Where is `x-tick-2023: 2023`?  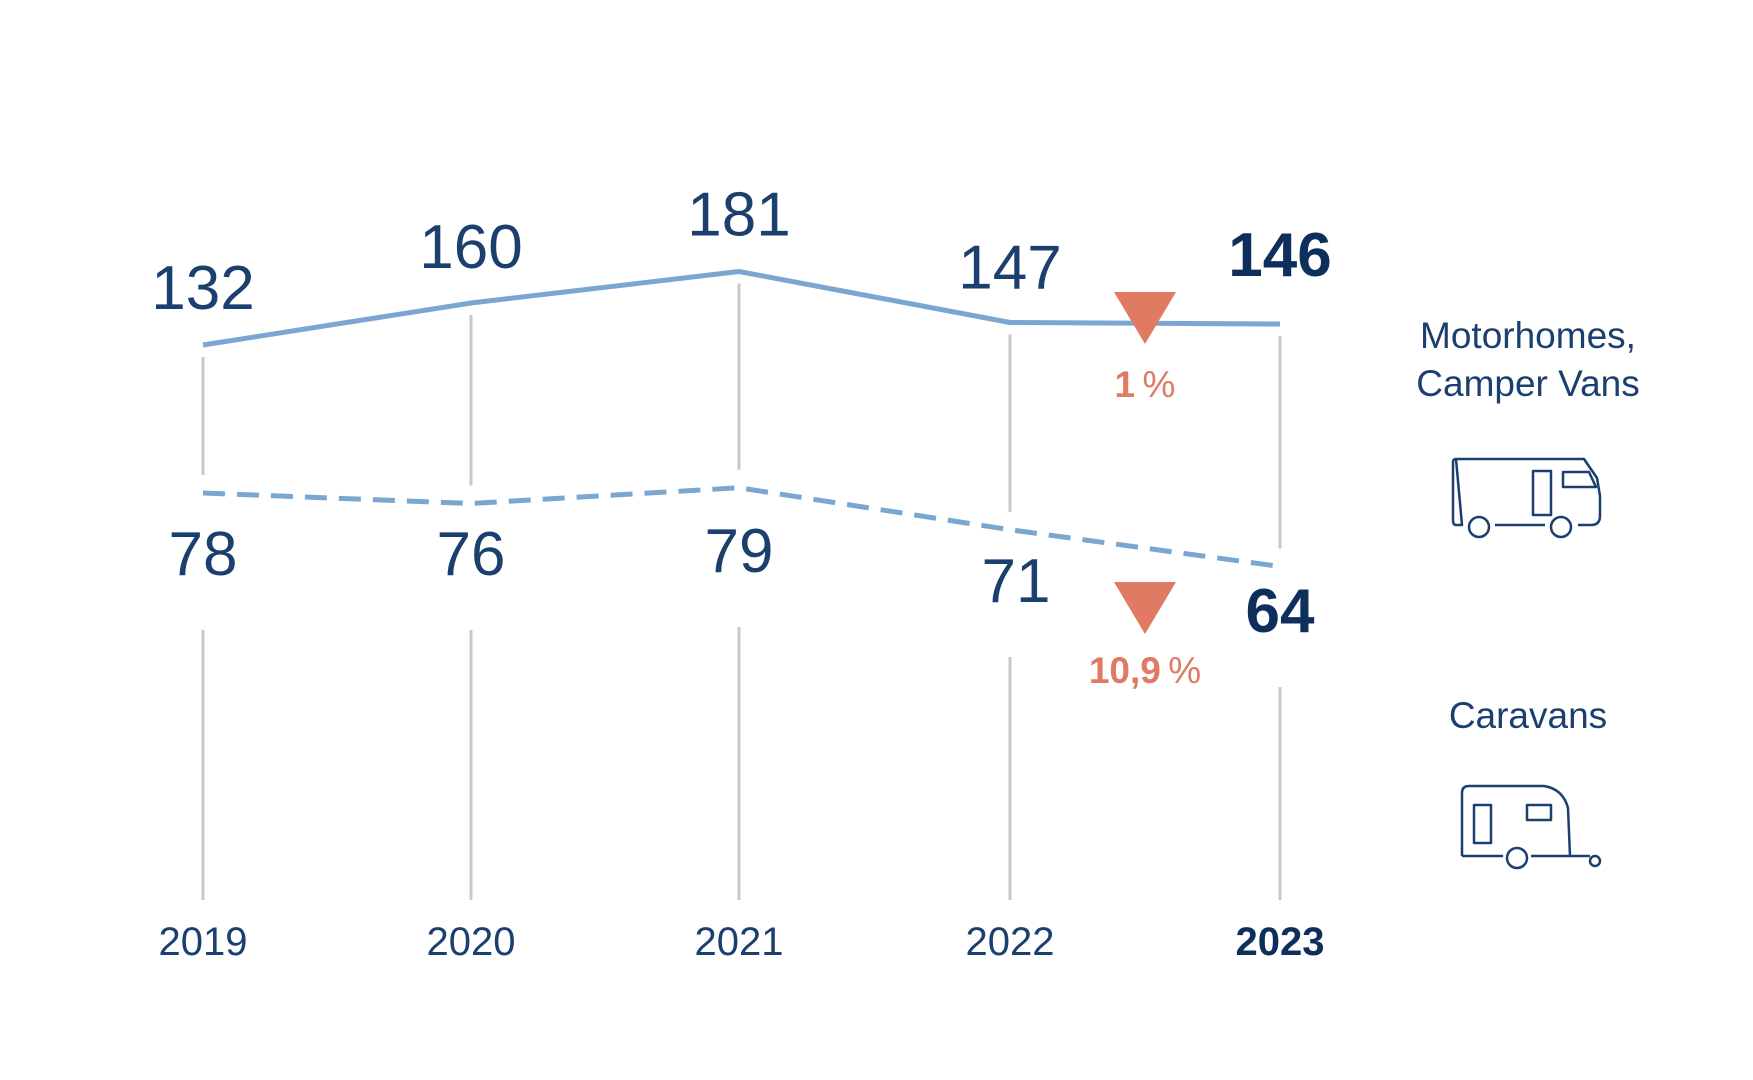 x-tick-2023: 2023 is located at coordinates (1280, 942).